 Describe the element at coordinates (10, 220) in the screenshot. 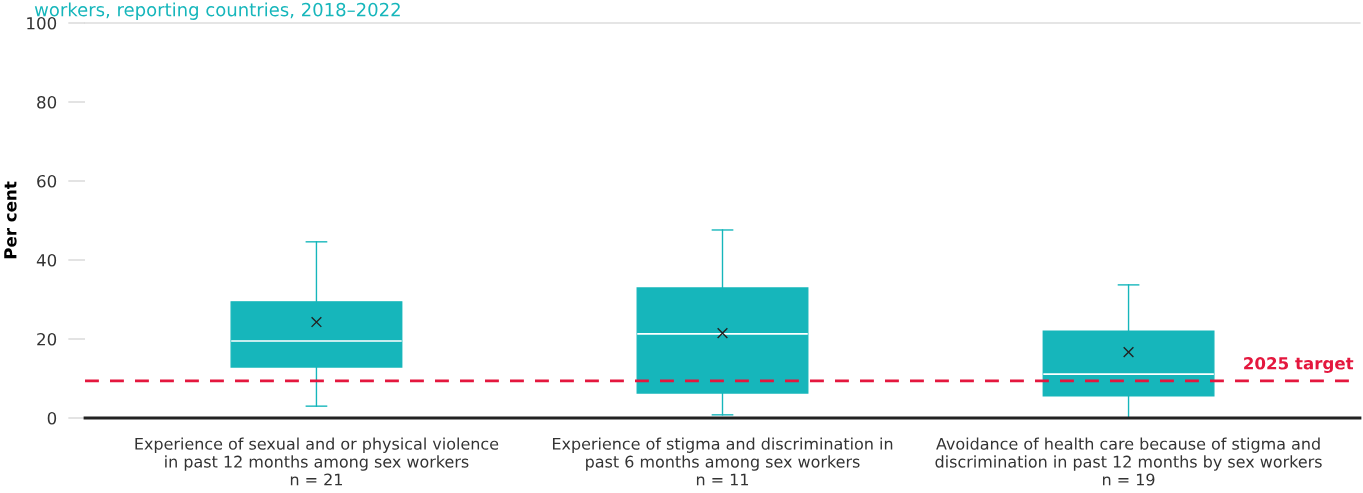

I see `y-axis-title: Per cent` at that location.